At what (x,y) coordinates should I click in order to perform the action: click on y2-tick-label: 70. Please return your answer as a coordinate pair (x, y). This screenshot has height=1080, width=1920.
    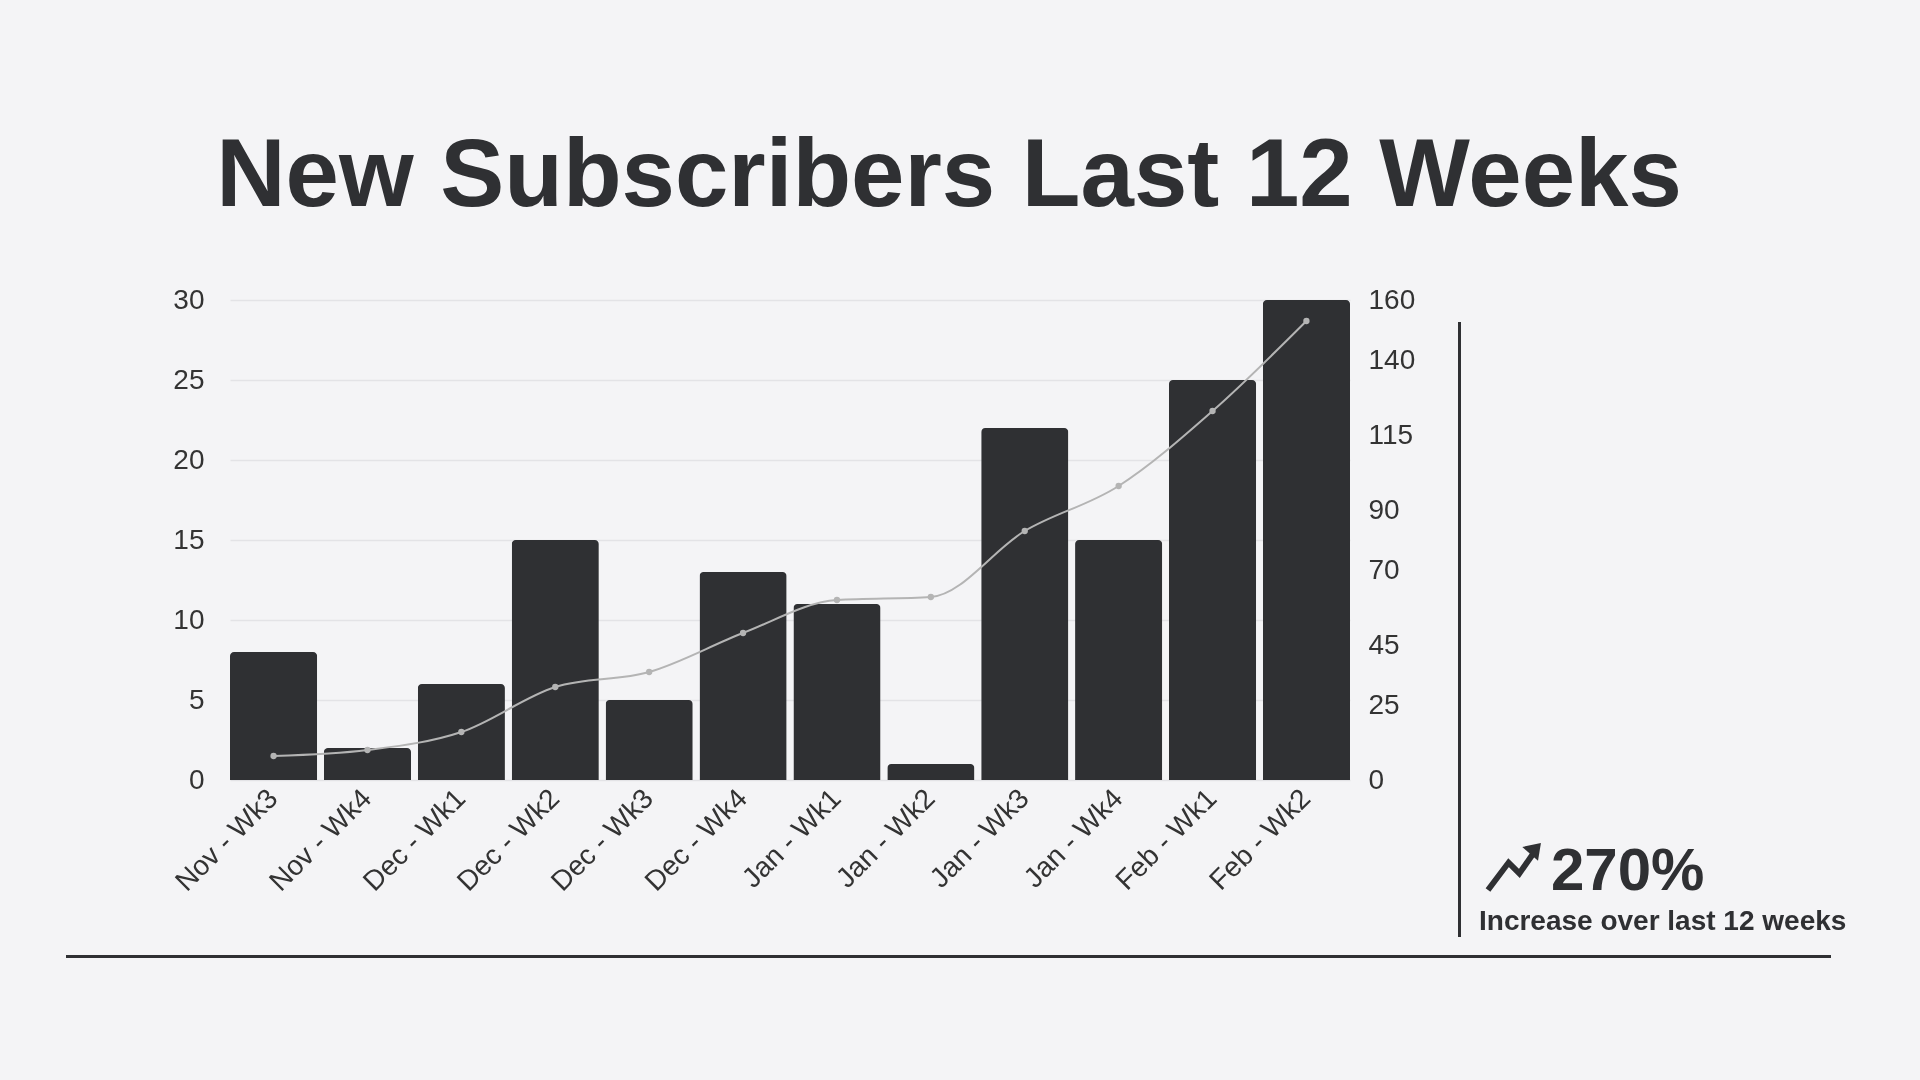
    Looking at the image, I should click on (1384, 569).